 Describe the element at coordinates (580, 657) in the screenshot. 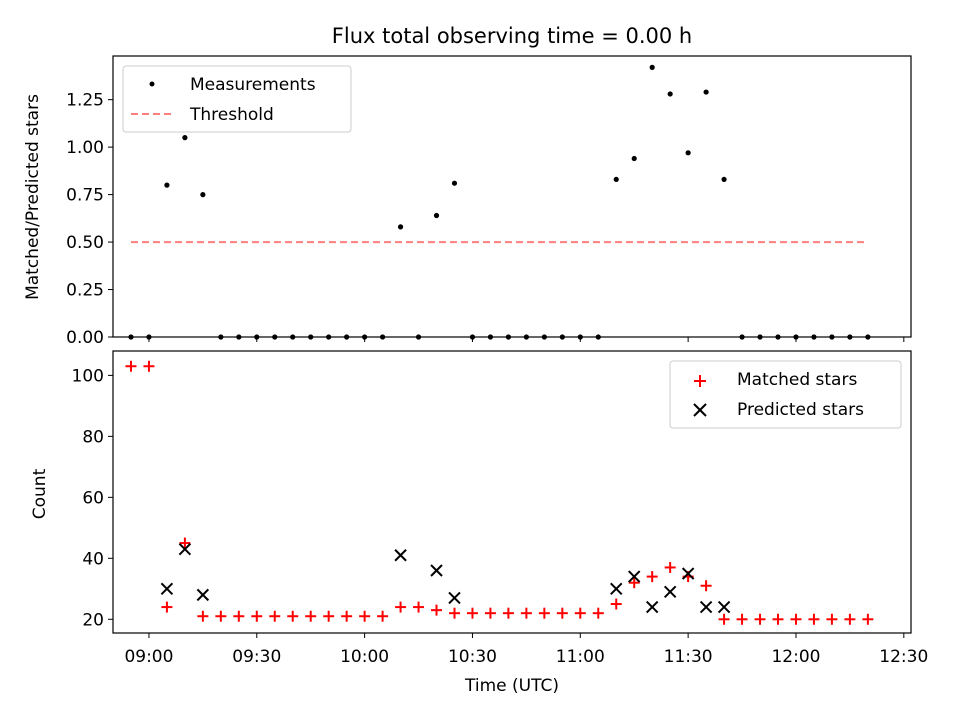

I see `x-tick-label: 11:00` at that location.